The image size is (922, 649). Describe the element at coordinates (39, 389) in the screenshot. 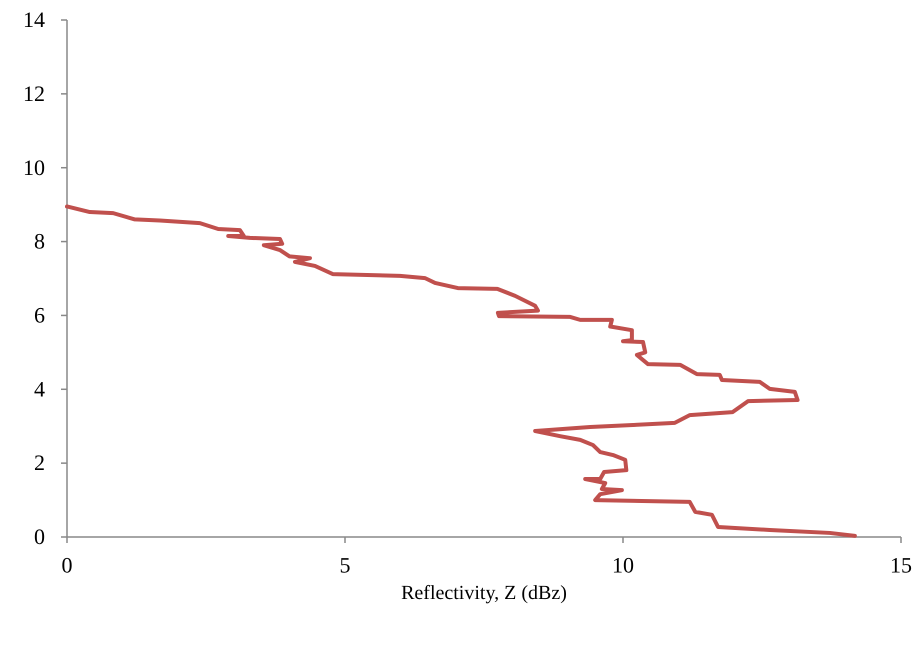

I see `y-tick-label: 4` at that location.